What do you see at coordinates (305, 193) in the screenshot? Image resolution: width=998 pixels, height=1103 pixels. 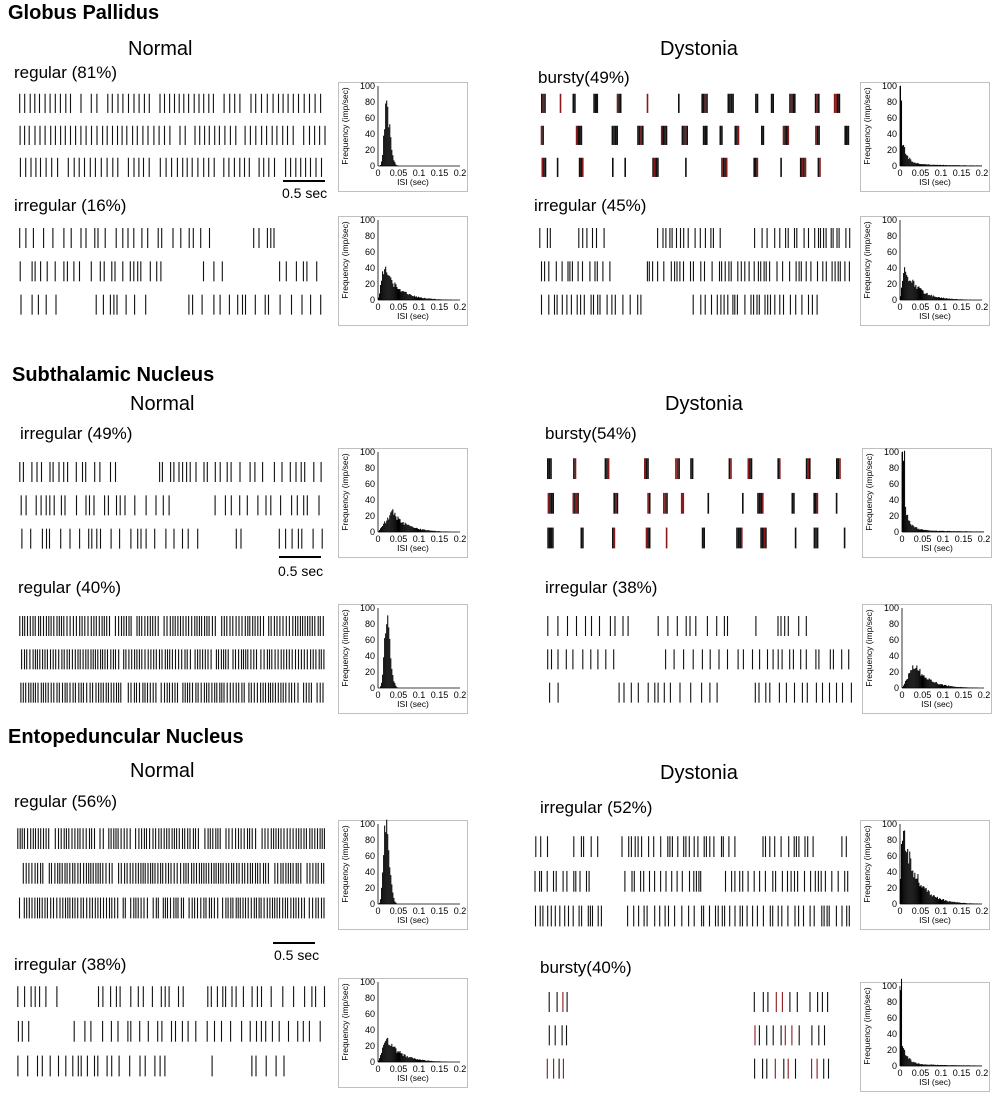 I see `scale-bar-label: 0.5 sec` at bounding box center [305, 193].